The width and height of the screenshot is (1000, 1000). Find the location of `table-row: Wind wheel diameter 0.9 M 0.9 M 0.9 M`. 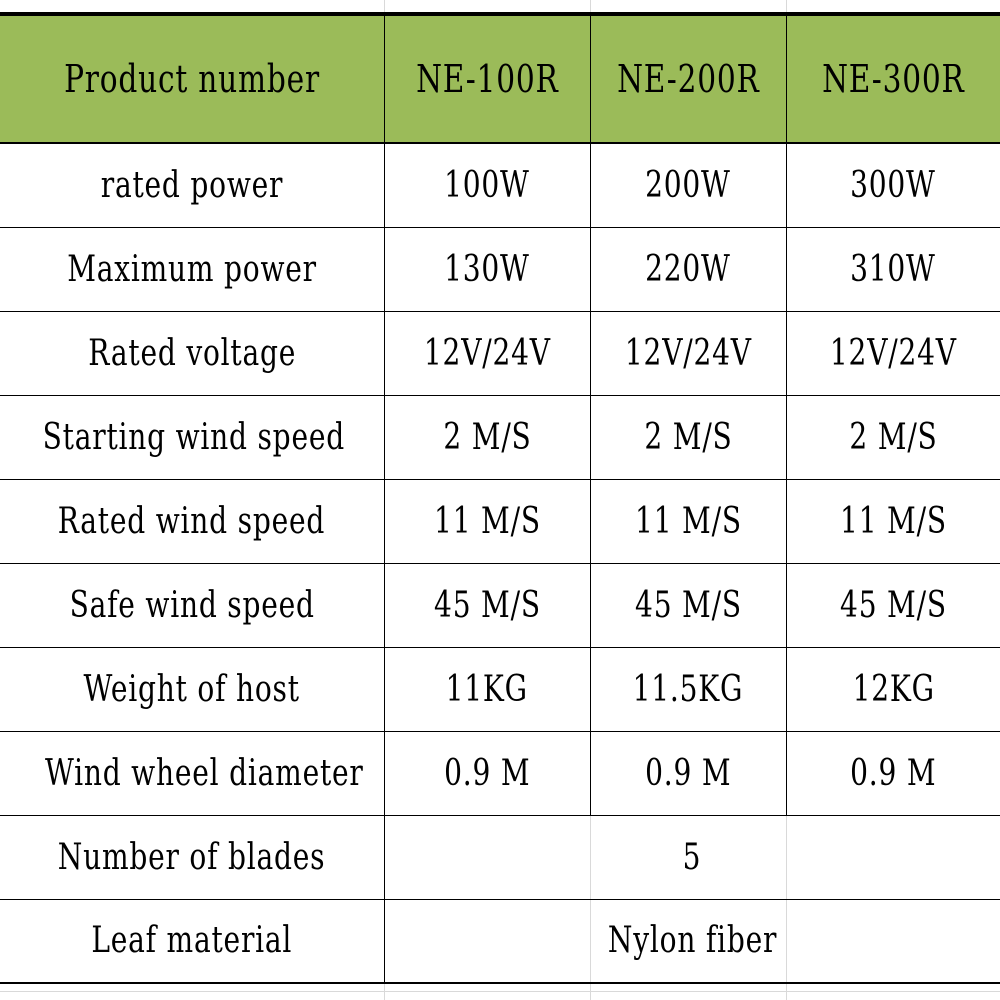

table-row: Wind wheel diameter 0.9 M 0.9 M 0.9 M is located at coordinates (500, 773).